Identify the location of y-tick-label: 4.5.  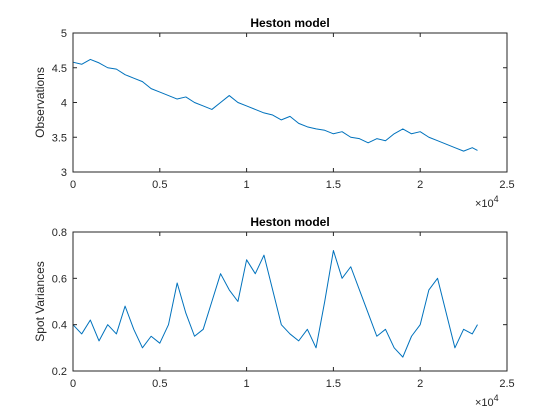
(59, 69).